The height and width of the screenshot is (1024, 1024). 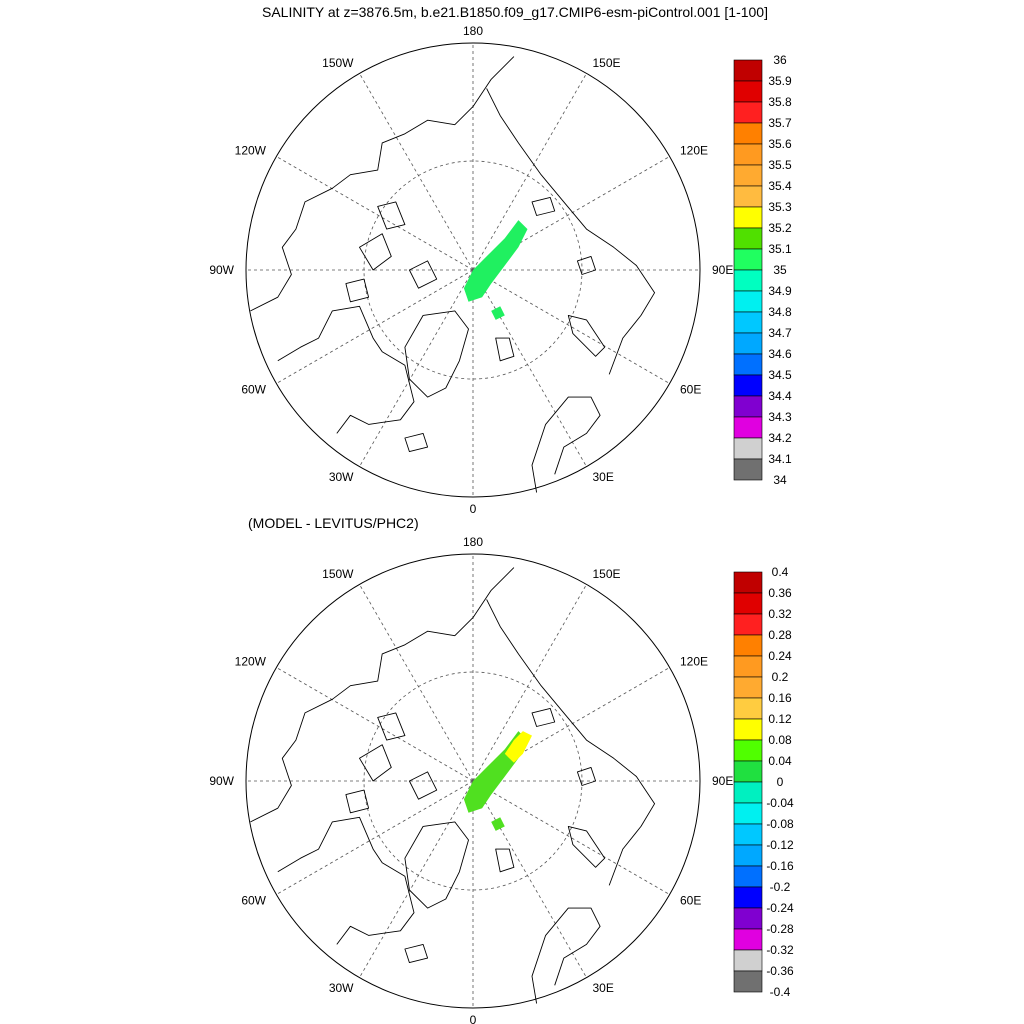 What do you see at coordinates (780, 144) in the screenshot?
I see `colorbar-label: 35.6` at bounding box center [780, 144].